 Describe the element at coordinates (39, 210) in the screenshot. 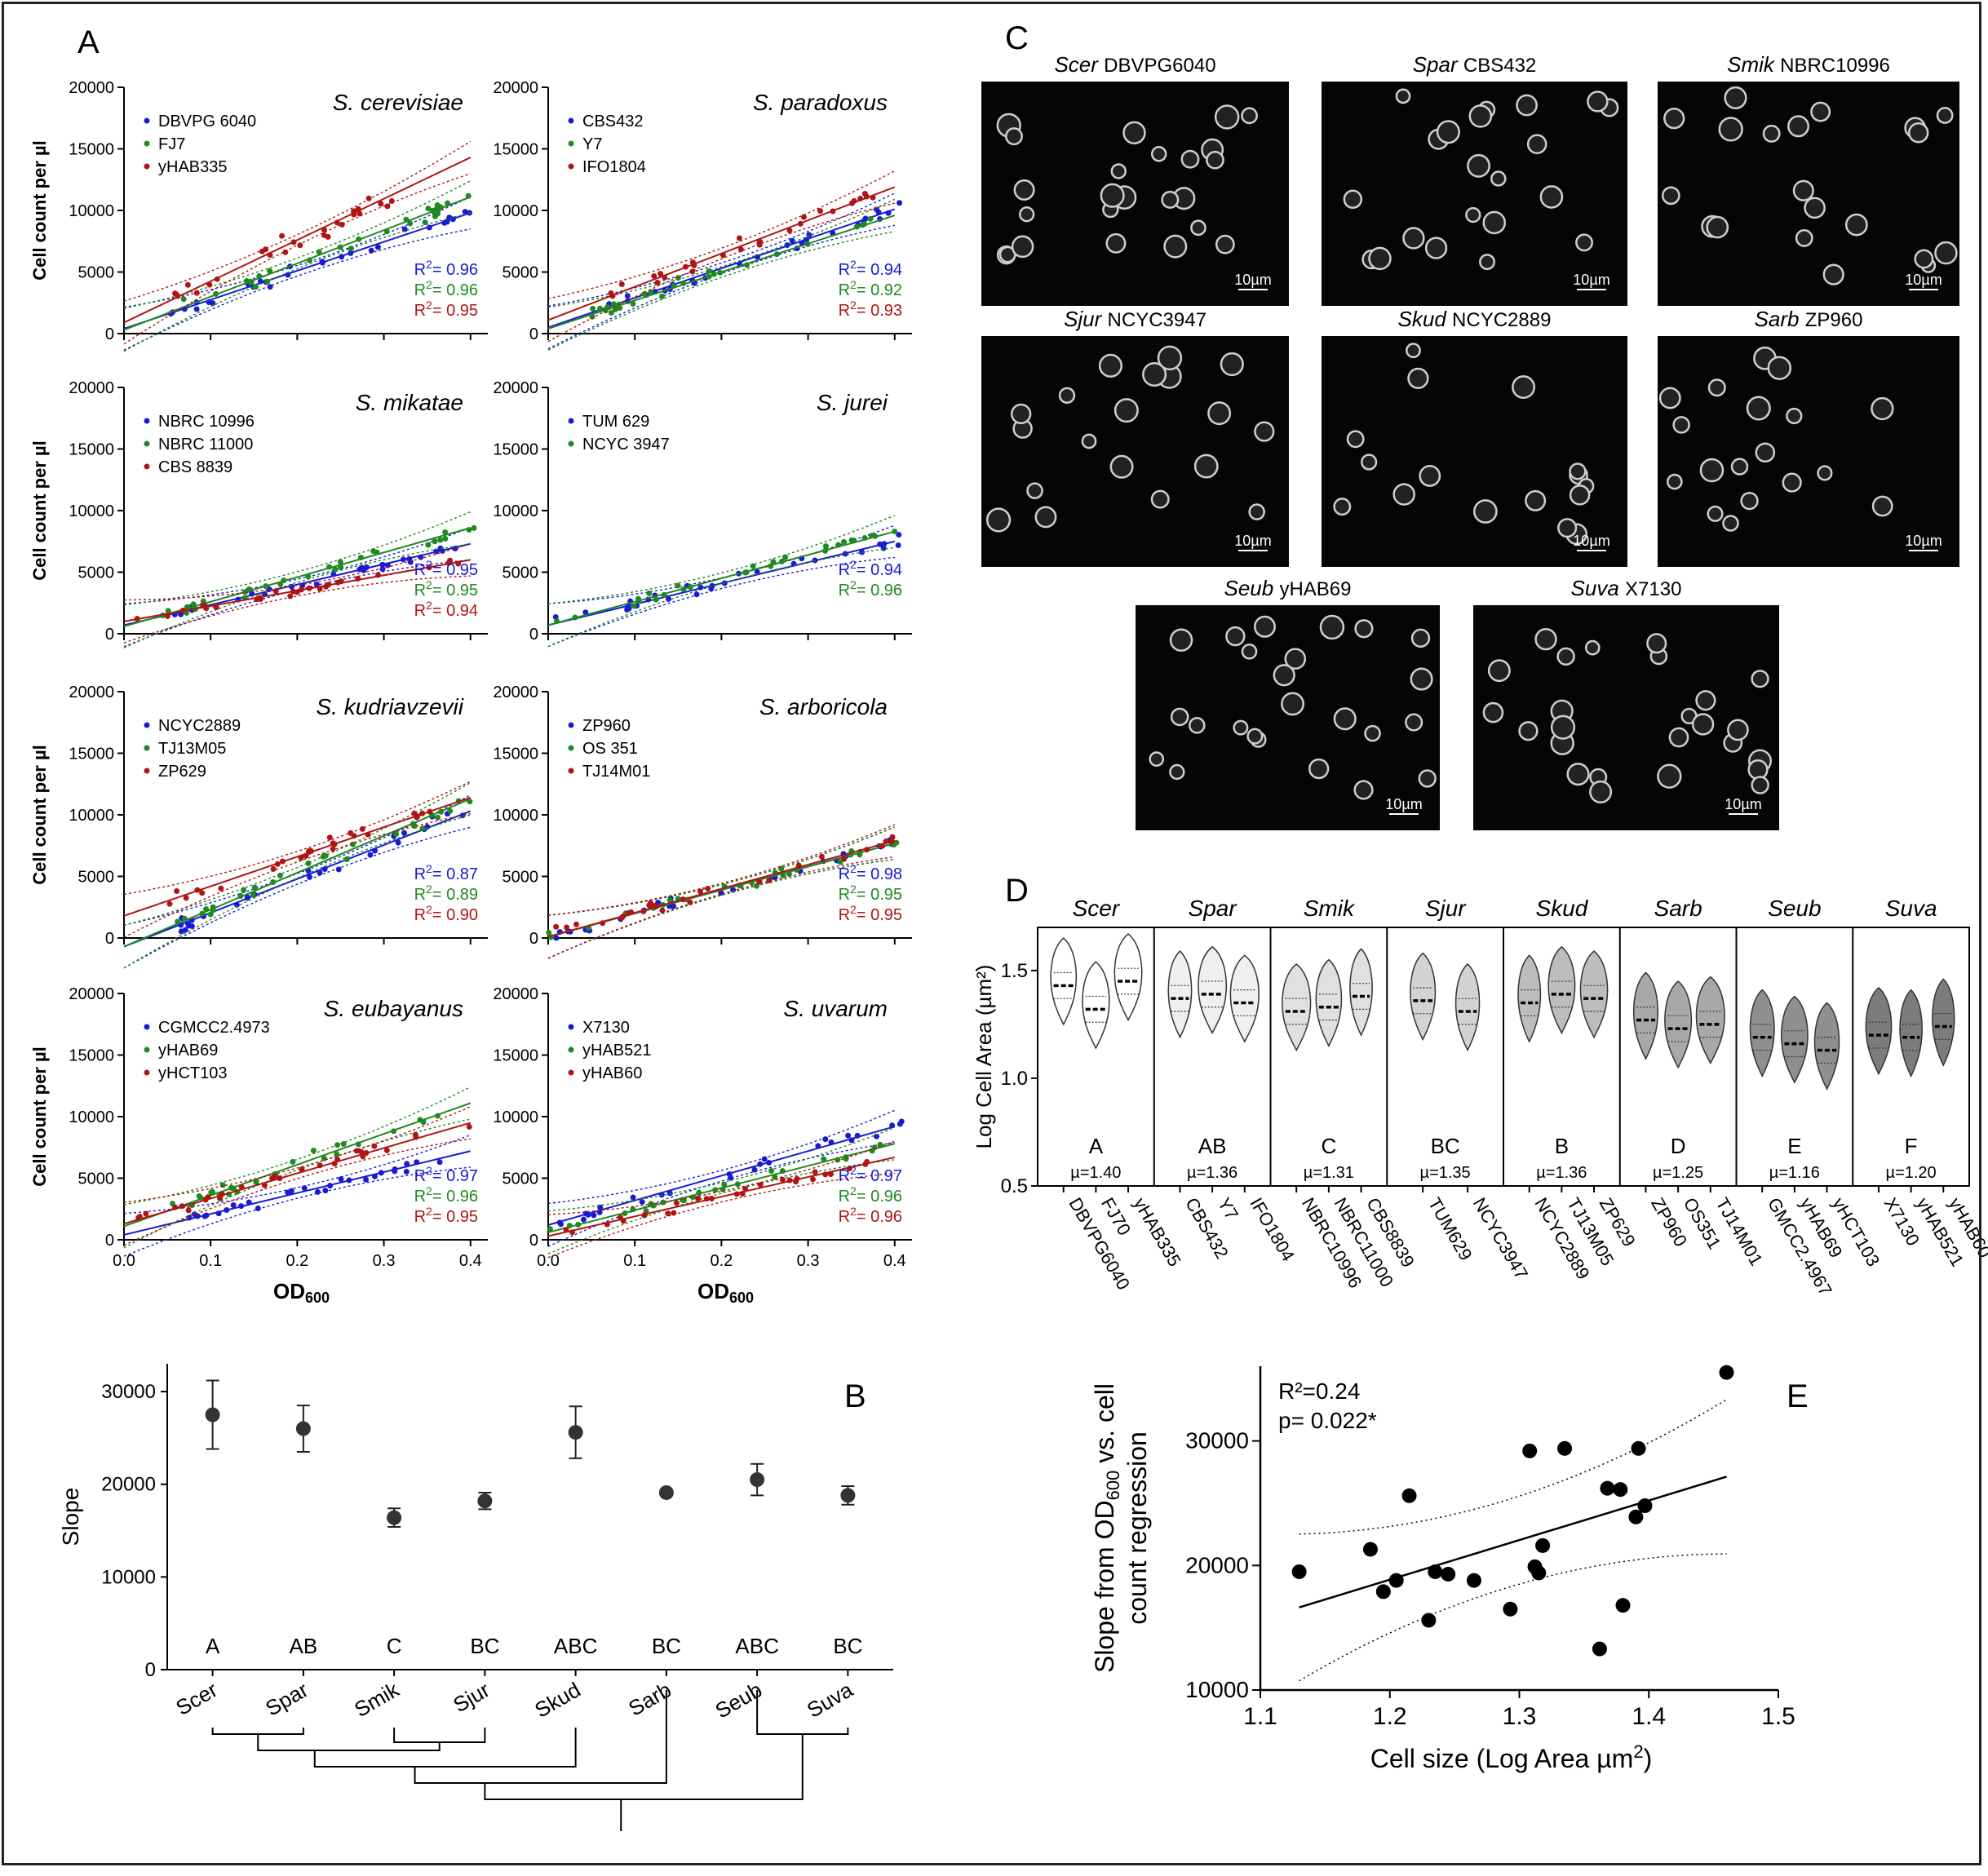

I see `y-axis-label: Cell count per µl` at that location.